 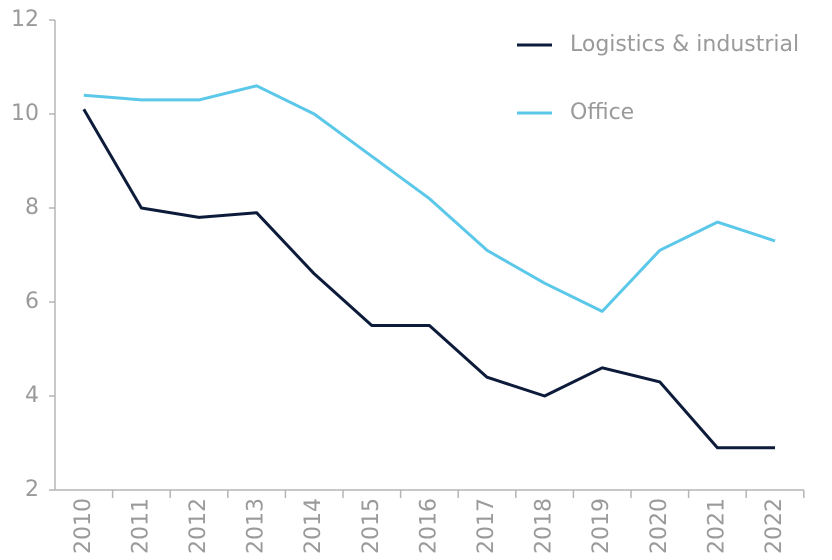 I want to click on x-tick-label: 2010, so click(x=83, y=526).